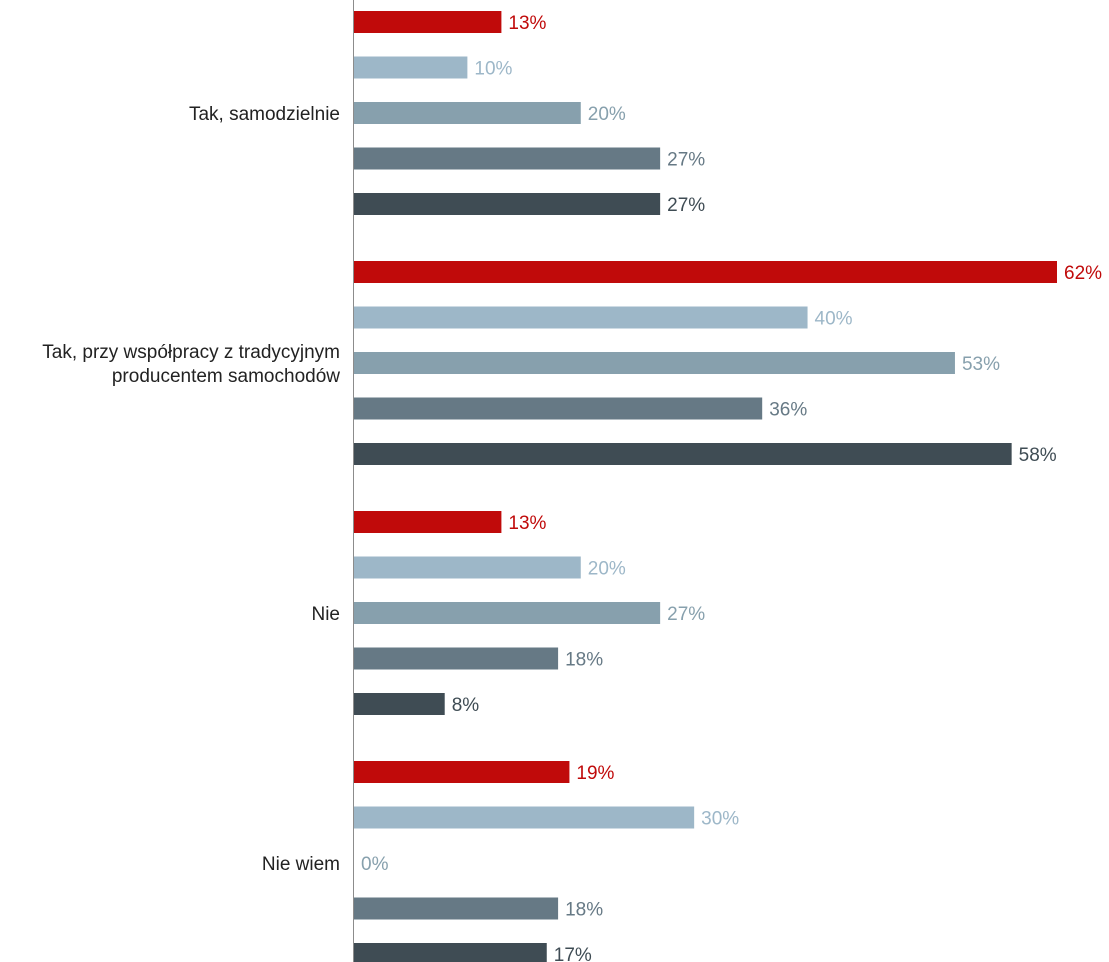 This screenshot has height=962, width=1109. I want to click on category-label: Nie wiem, so click(301, 864).